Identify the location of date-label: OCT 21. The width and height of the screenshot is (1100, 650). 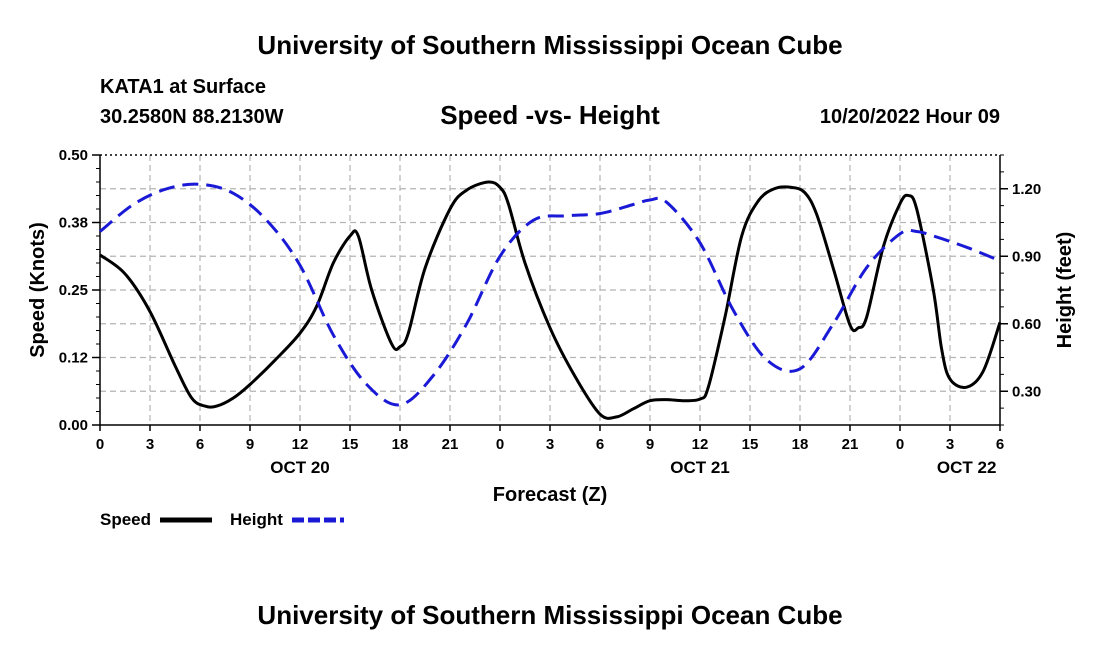
(700, 467).